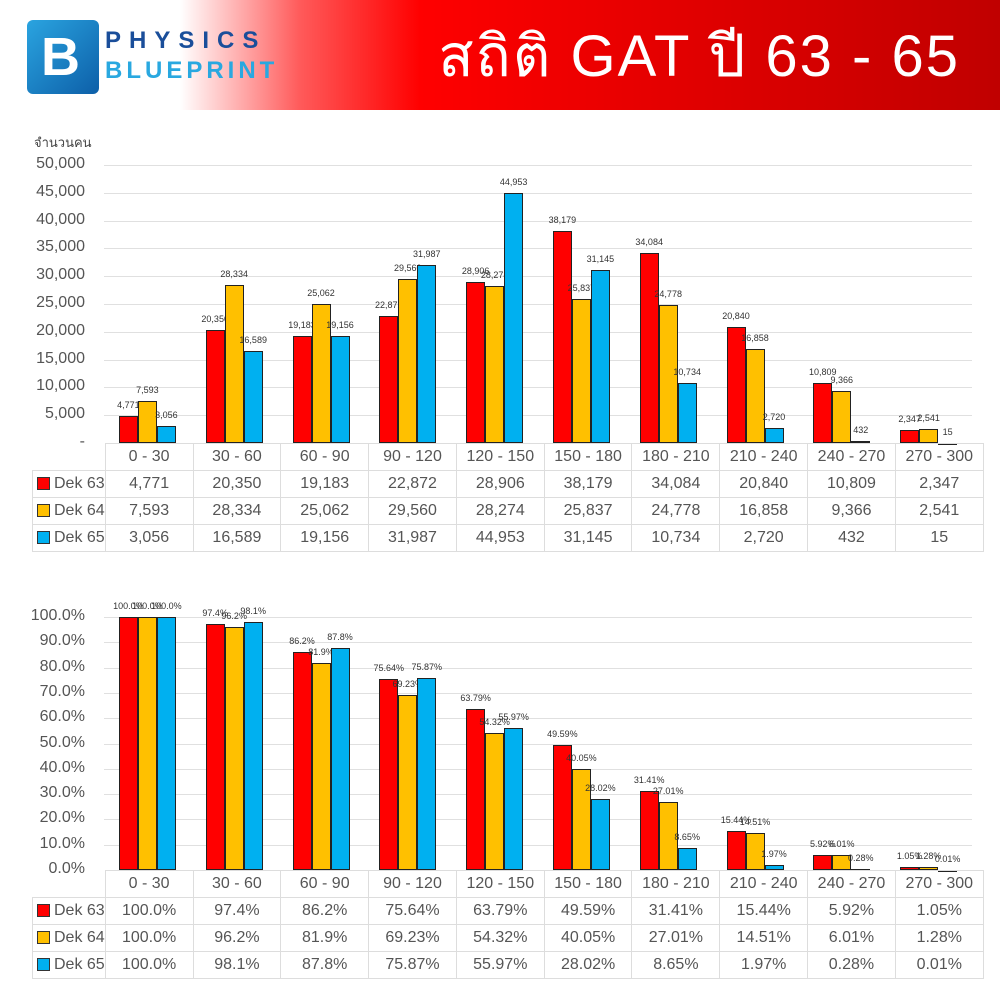 The height and width of the screenshot is (1000, 1000). What do you see at coordinates (861, 429) in the screenshot?
I see `data-label: 432` at bounding box center [861, 429].